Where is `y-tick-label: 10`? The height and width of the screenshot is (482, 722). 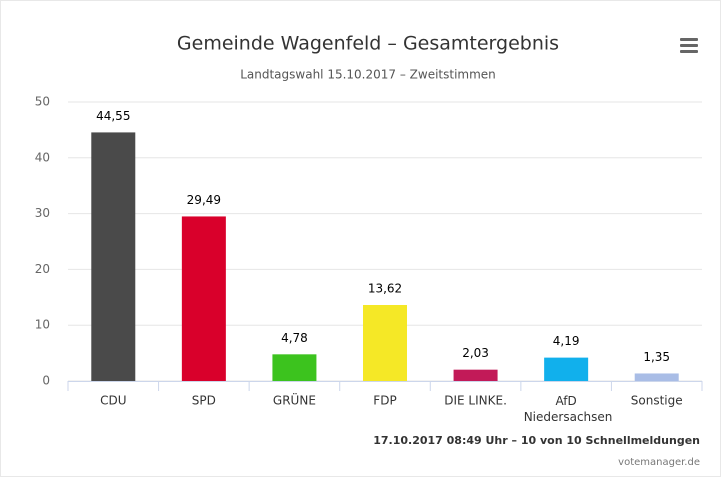 y-tick-label: 10 is located at coordinates (42, 325).